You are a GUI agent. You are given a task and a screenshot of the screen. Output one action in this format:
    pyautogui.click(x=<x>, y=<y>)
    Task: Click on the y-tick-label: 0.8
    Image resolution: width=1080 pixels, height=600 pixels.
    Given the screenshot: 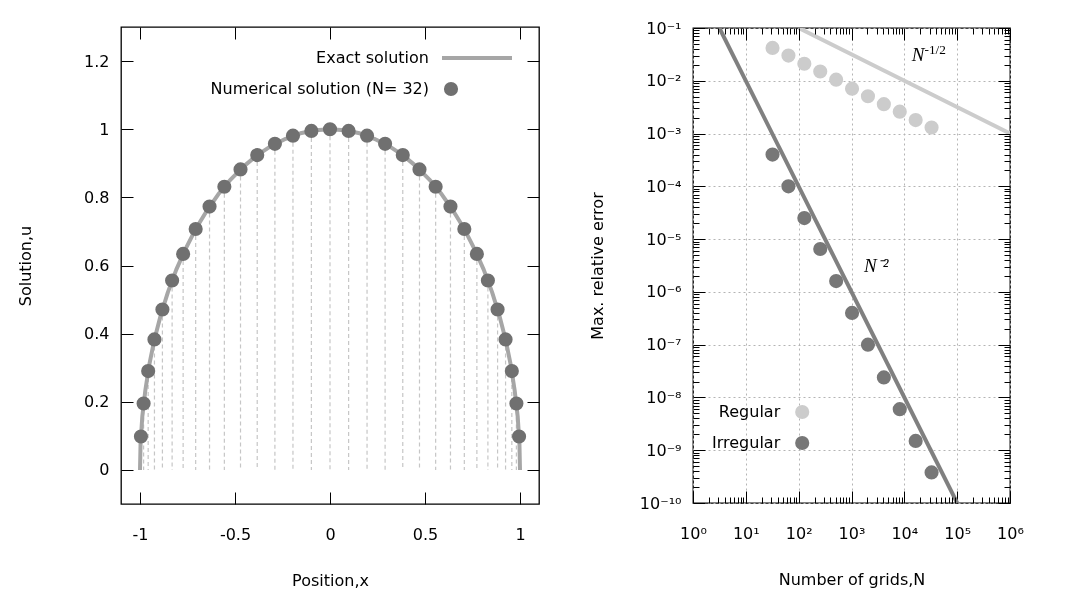 What is the action you would take?
    pyautogui.click(x=97, y=197)
    